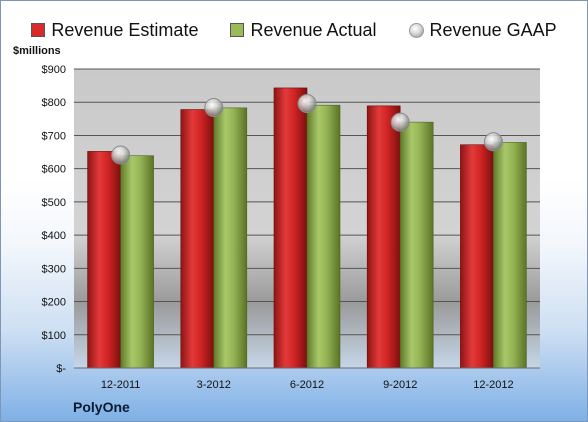 Image resolution: width=588 pixels, height=422 pixels. What do you see at coordinates (400, 385) in the screenshot?
I see `x-tick-label: 9-2012` at bounding box center [400, 385].